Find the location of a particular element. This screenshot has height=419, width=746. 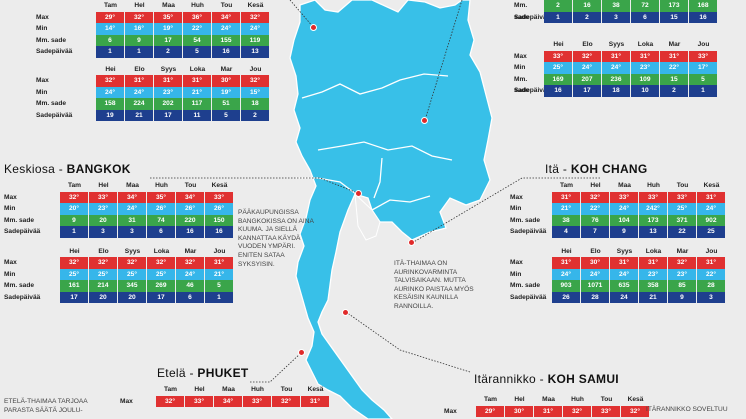

max-row: Max 32° 32° 32° 32° 32° 31° is located at coordinates (119, 263).